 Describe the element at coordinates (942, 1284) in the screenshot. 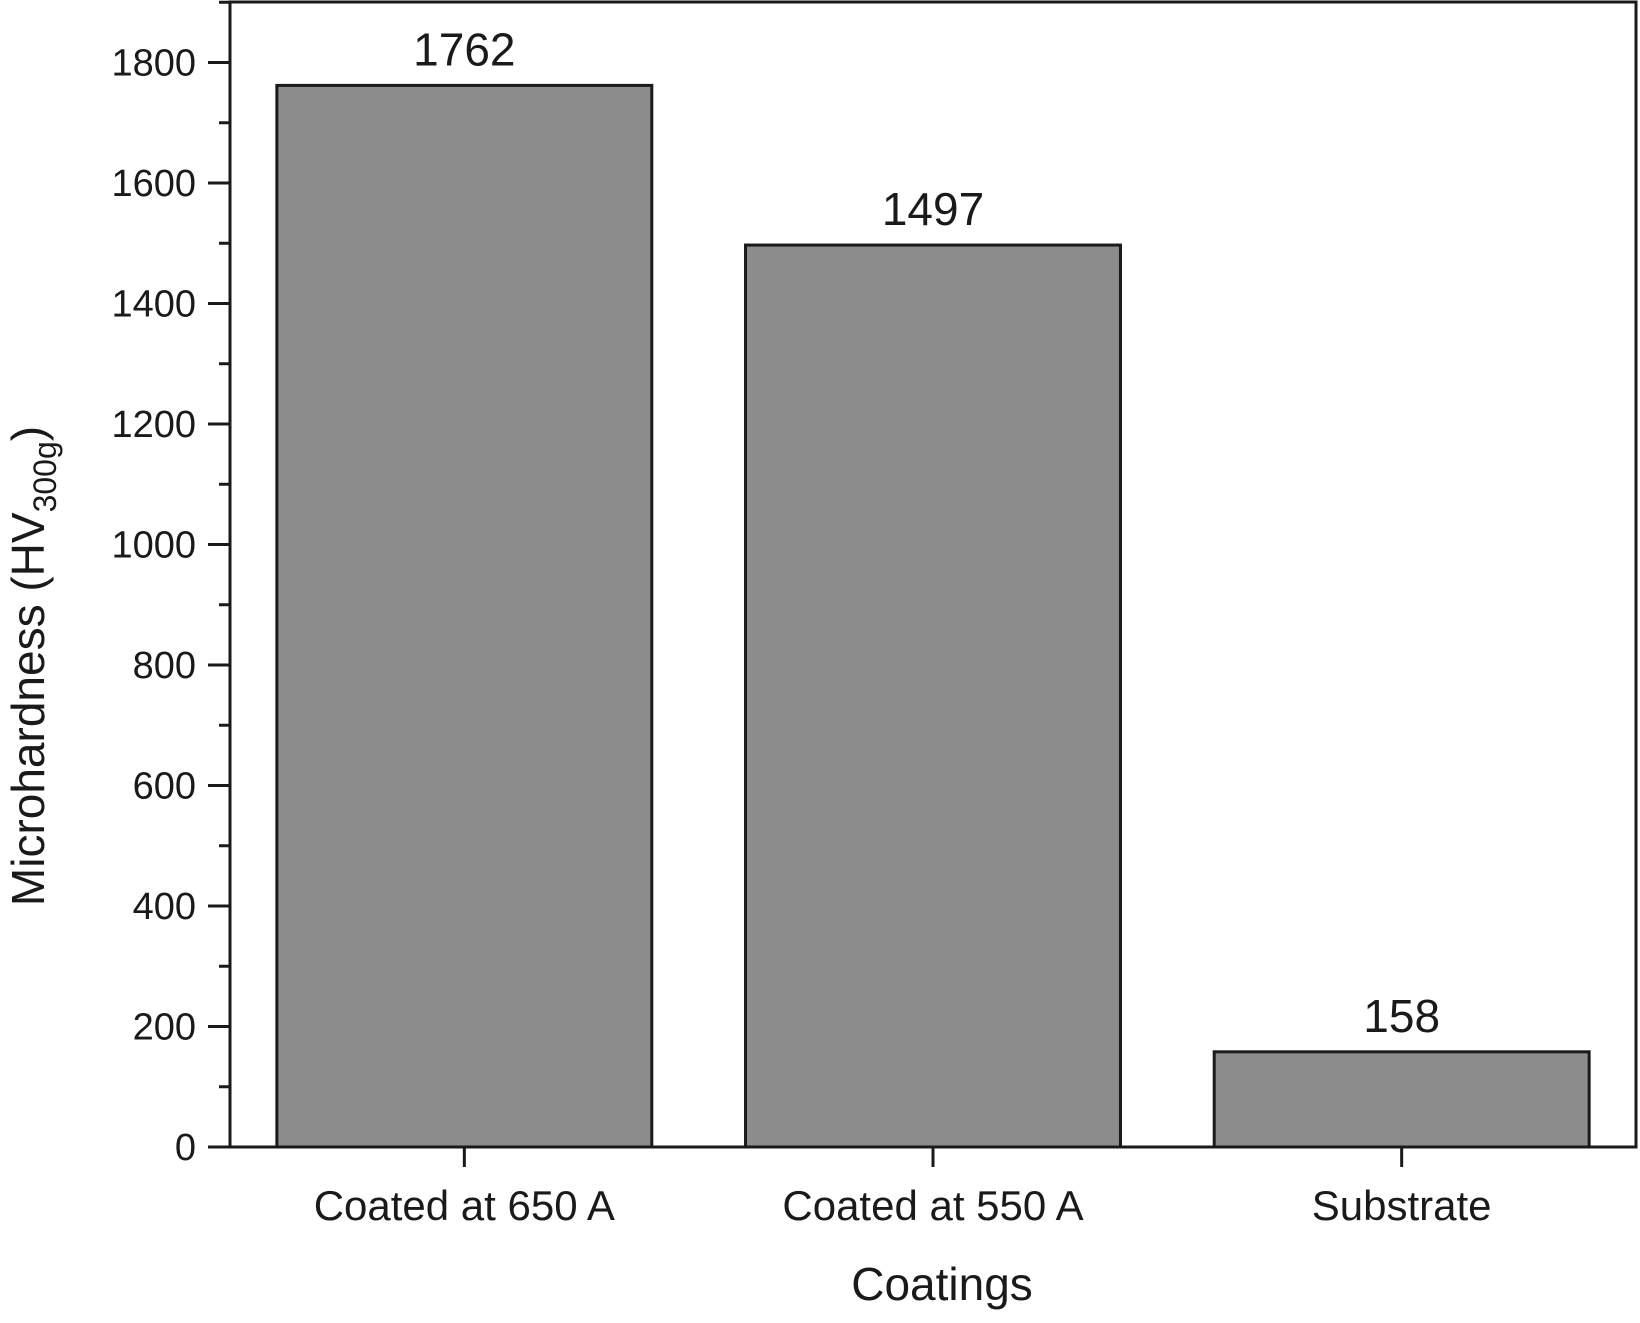

I see `x-axis-title: Coatings` at that location.